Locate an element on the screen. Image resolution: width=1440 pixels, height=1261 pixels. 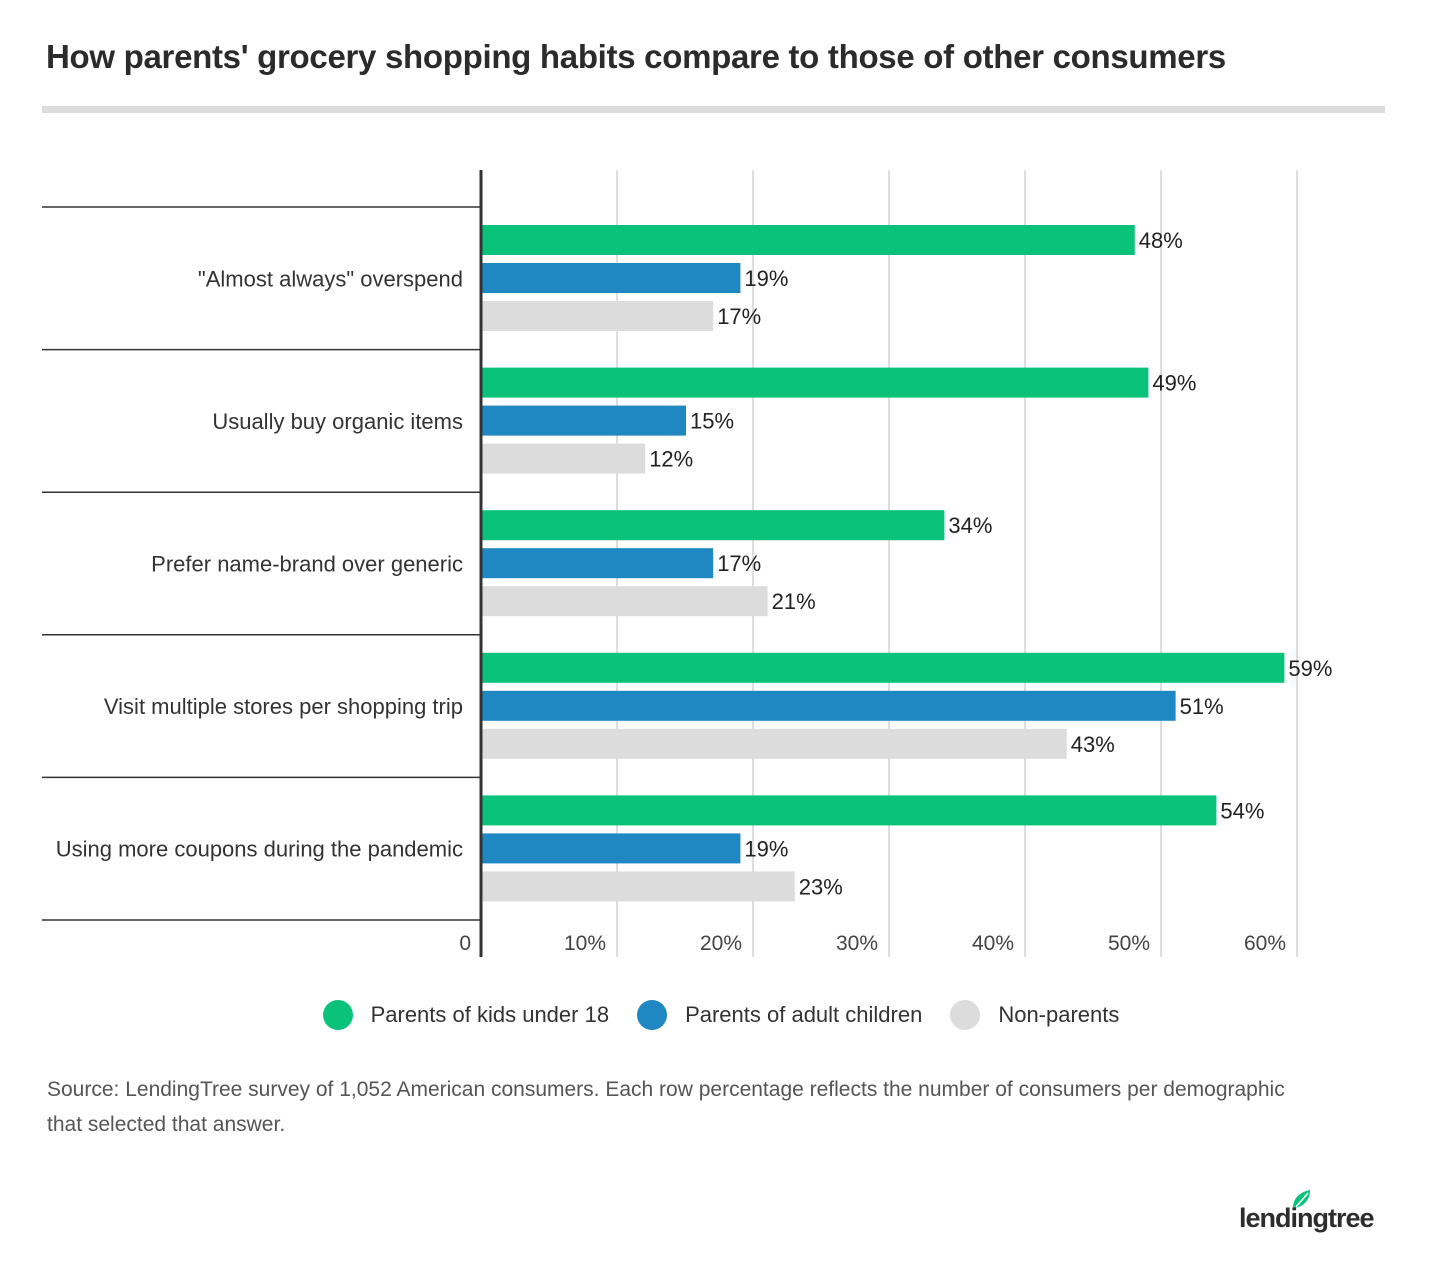
legend-item-non-parents: Non-parents is located at coordinates (1034, 1015).